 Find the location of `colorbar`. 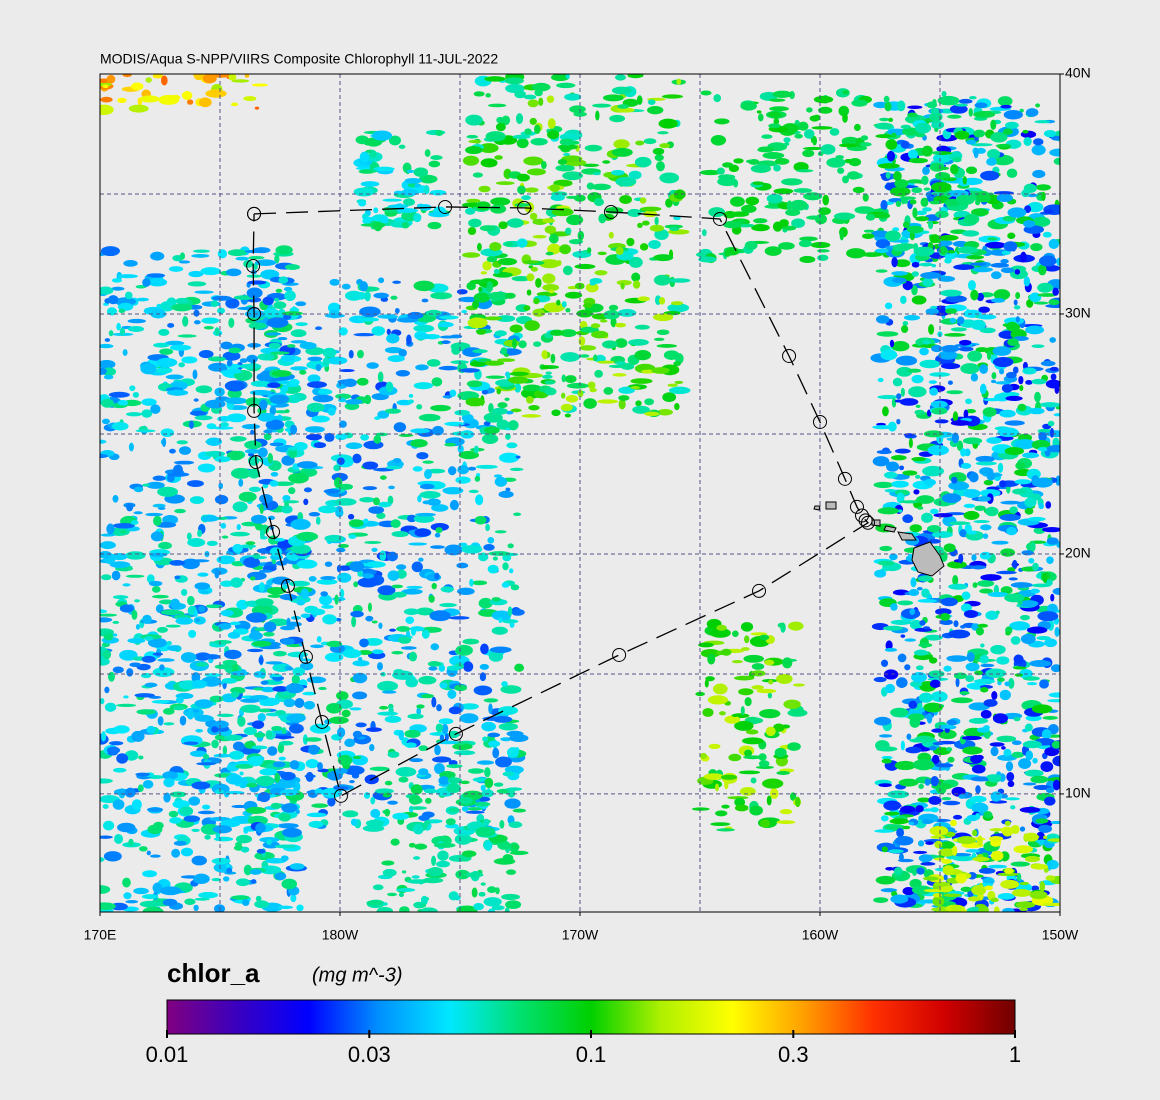

colorbar is located at coordinates (591, 1017).